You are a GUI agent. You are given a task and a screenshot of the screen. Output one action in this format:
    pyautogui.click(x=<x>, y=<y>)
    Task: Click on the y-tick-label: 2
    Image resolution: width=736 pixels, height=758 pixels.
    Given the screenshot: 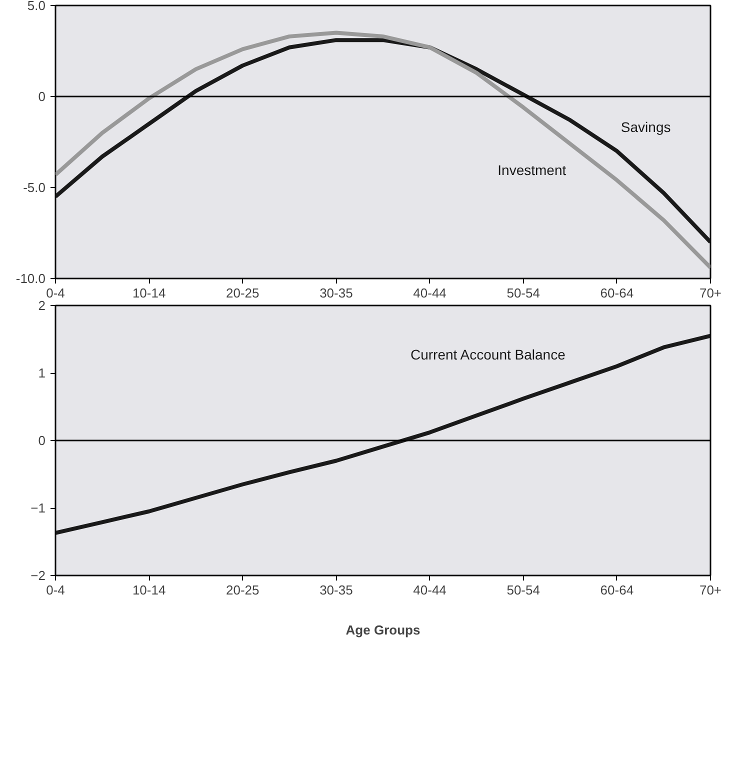 What is the action you would take?
    pyautogui.click(x=42, y=305)
    